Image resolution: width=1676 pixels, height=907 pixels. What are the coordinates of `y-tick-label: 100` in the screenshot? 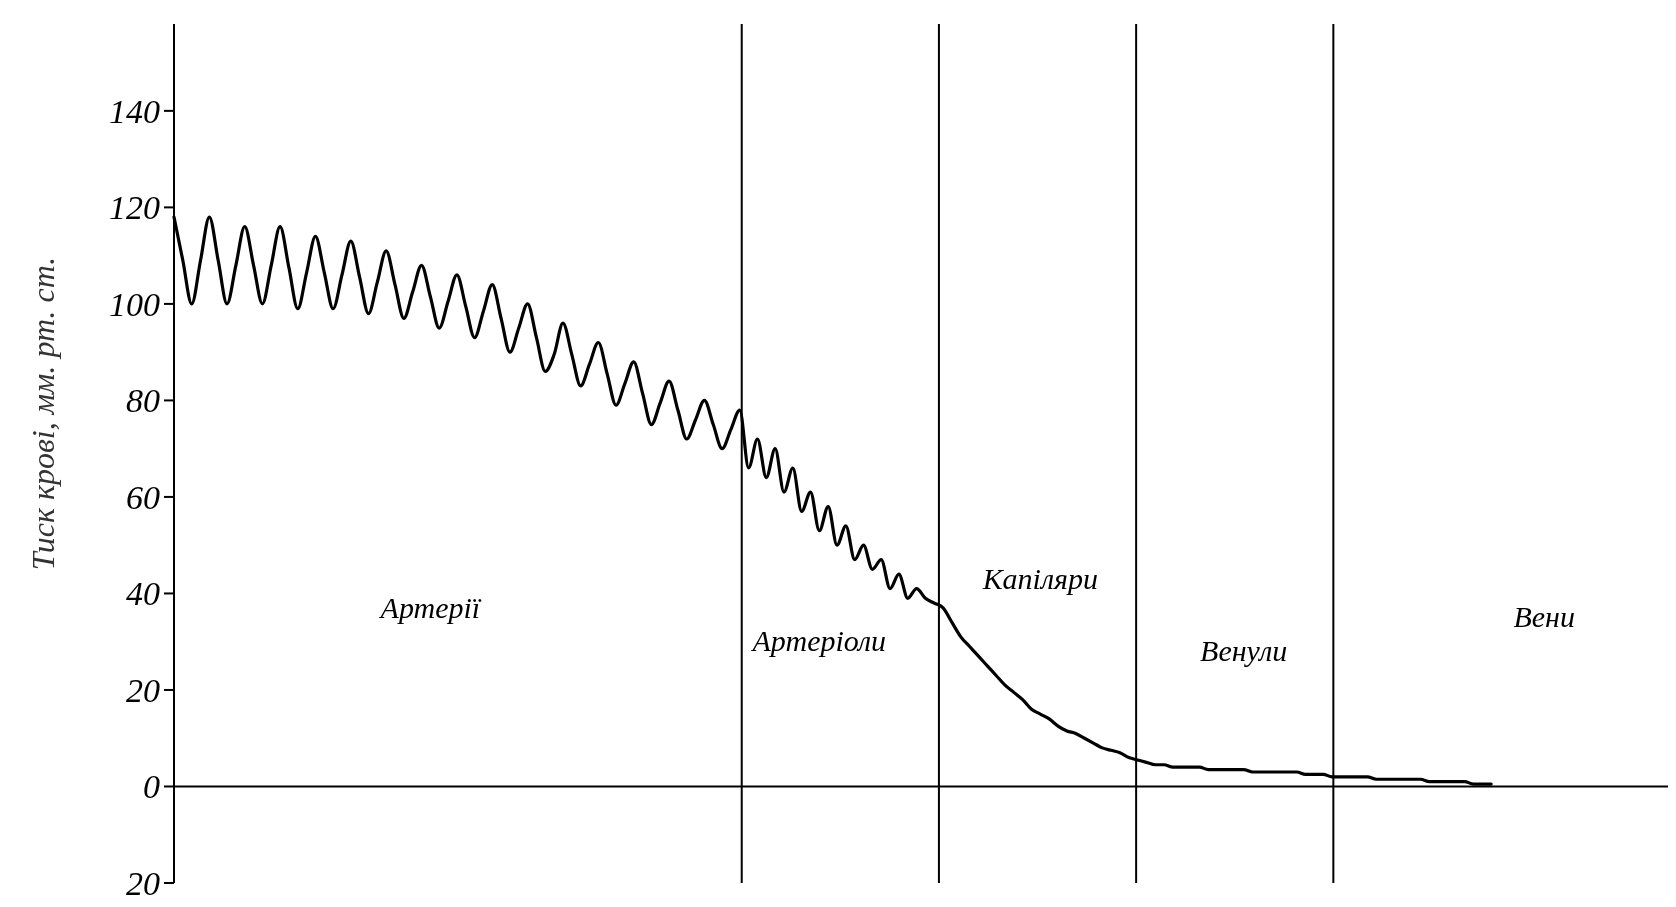 It's located at (134, 304).